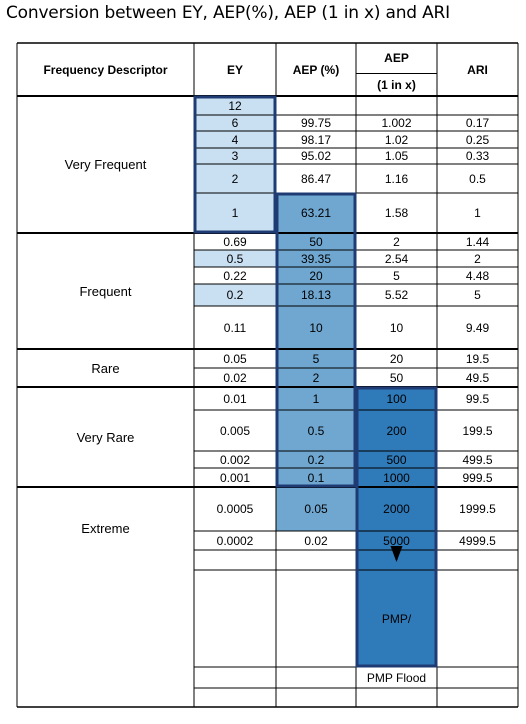 This screenshot has height=724, width=526. What do you see at coordinates (396, 213) in the screenshot?
I see `table-cell-aep-1inx: 1.58` at bounding box center [396, 213].